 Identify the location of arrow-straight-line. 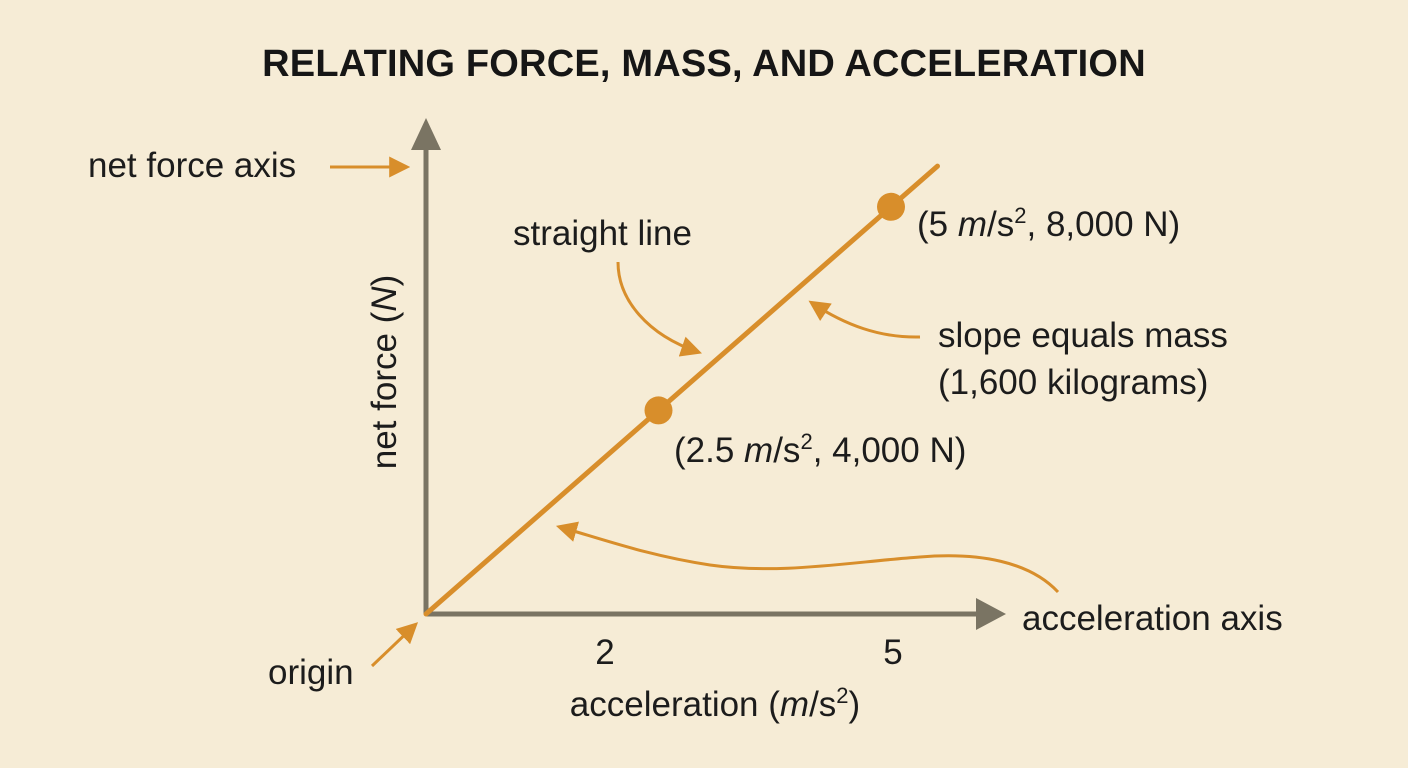
(659, 309).